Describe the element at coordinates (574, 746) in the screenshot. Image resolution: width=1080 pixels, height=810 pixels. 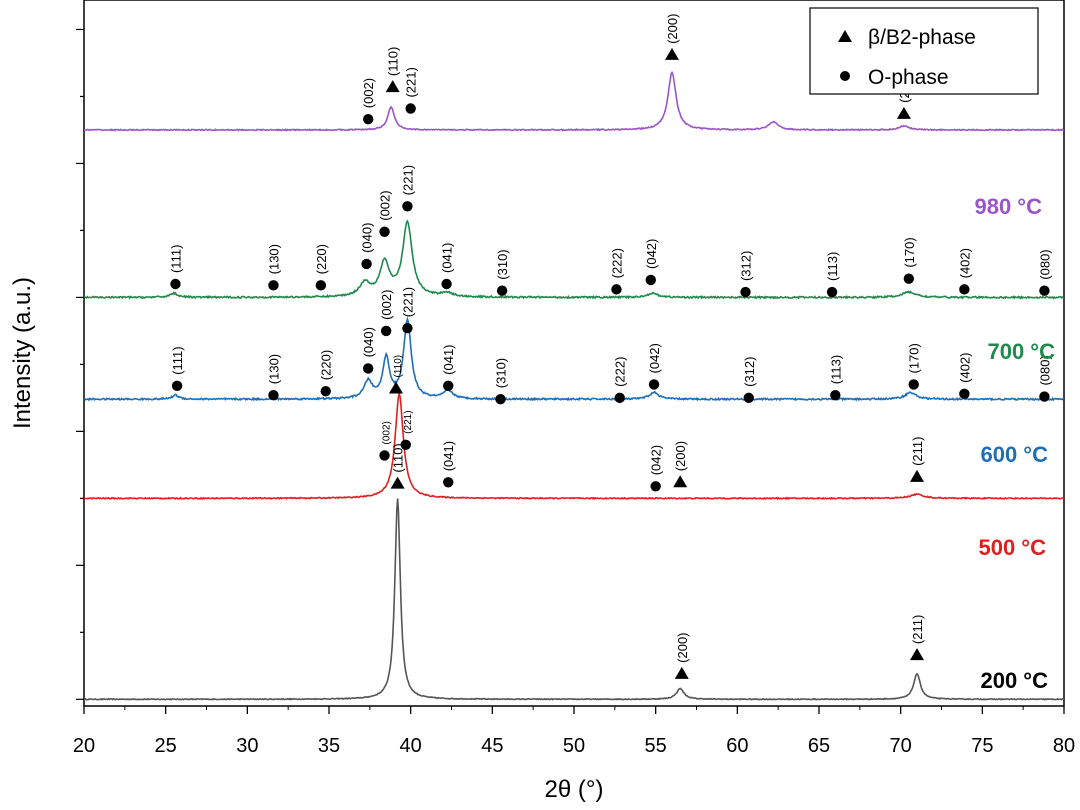
I see `x-tick-label: 50` at that location.